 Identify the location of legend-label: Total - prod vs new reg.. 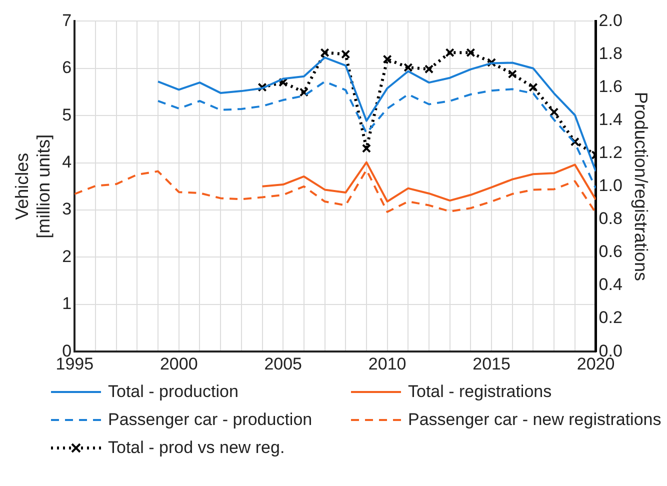
(196, 448).